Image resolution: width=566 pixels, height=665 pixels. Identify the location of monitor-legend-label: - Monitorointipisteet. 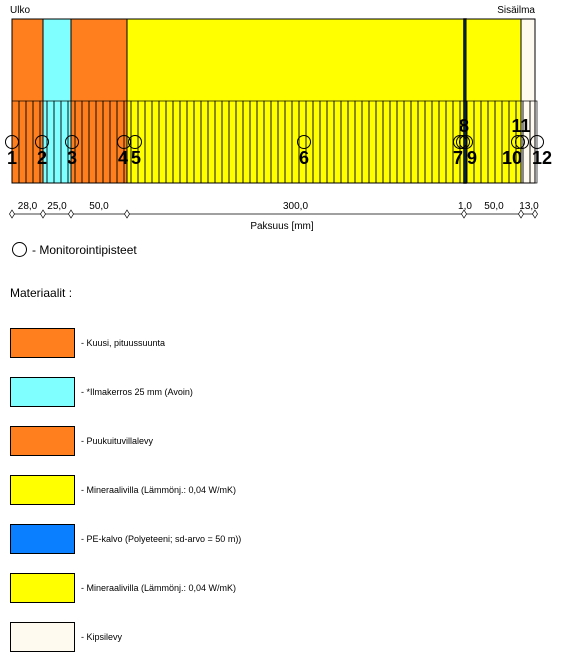
(84, 249).